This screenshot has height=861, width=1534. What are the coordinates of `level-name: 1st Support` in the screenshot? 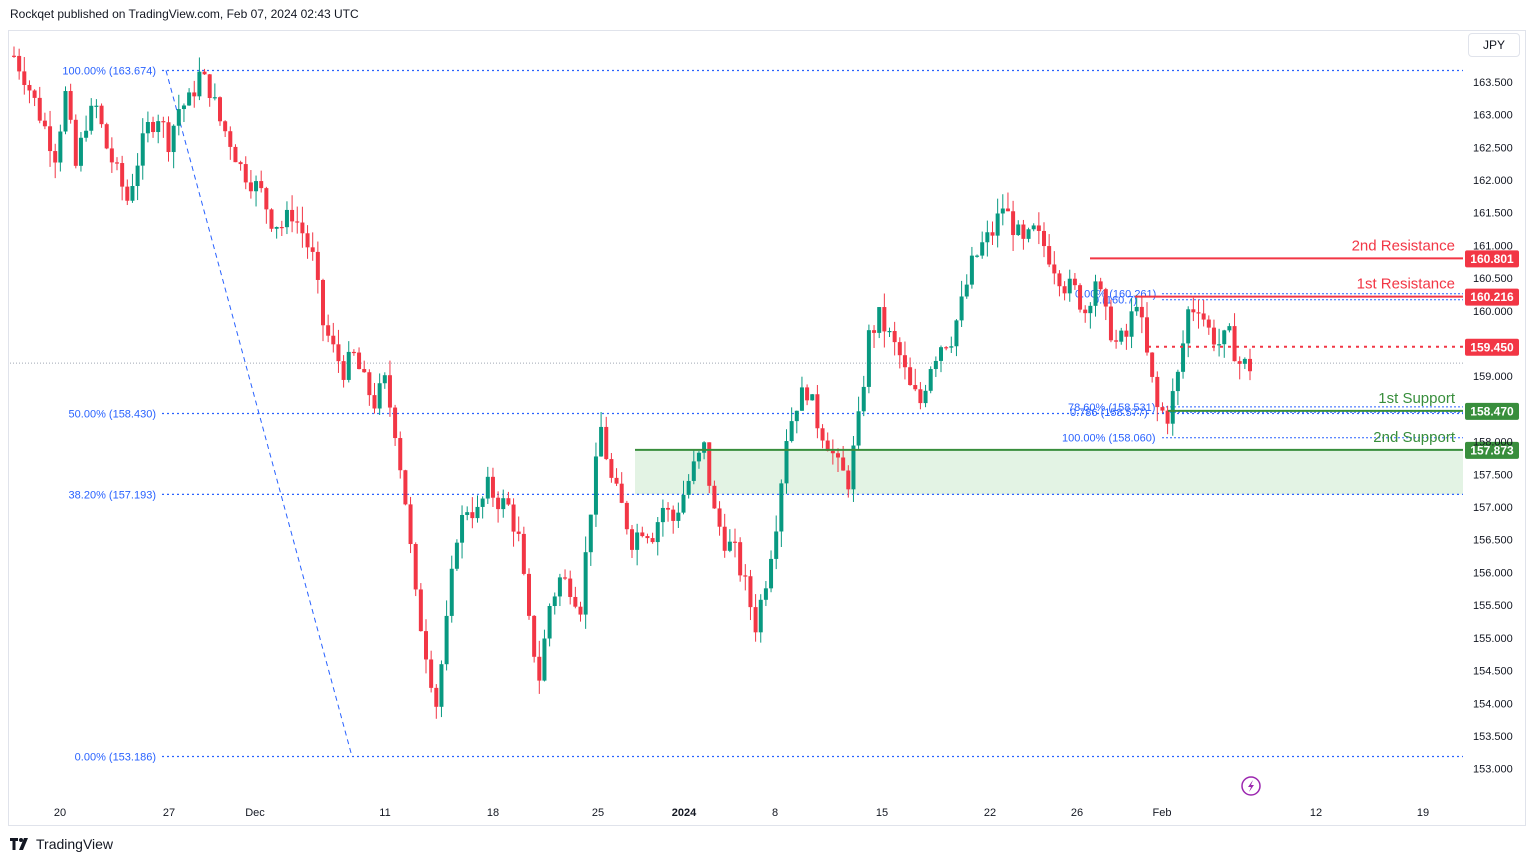 It's located at (1417, 398).